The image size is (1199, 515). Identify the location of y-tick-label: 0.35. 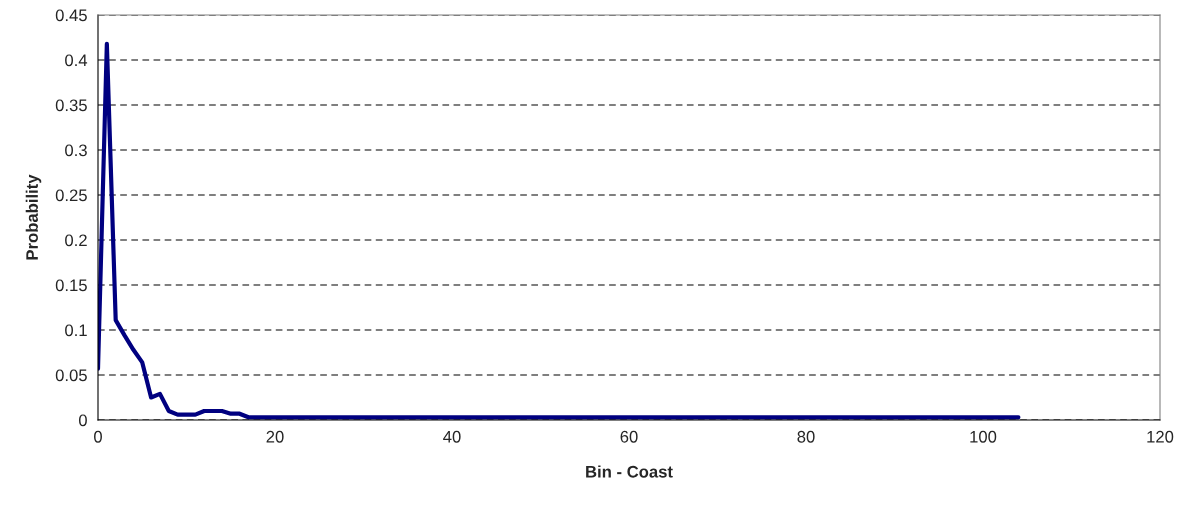
(71, 105).